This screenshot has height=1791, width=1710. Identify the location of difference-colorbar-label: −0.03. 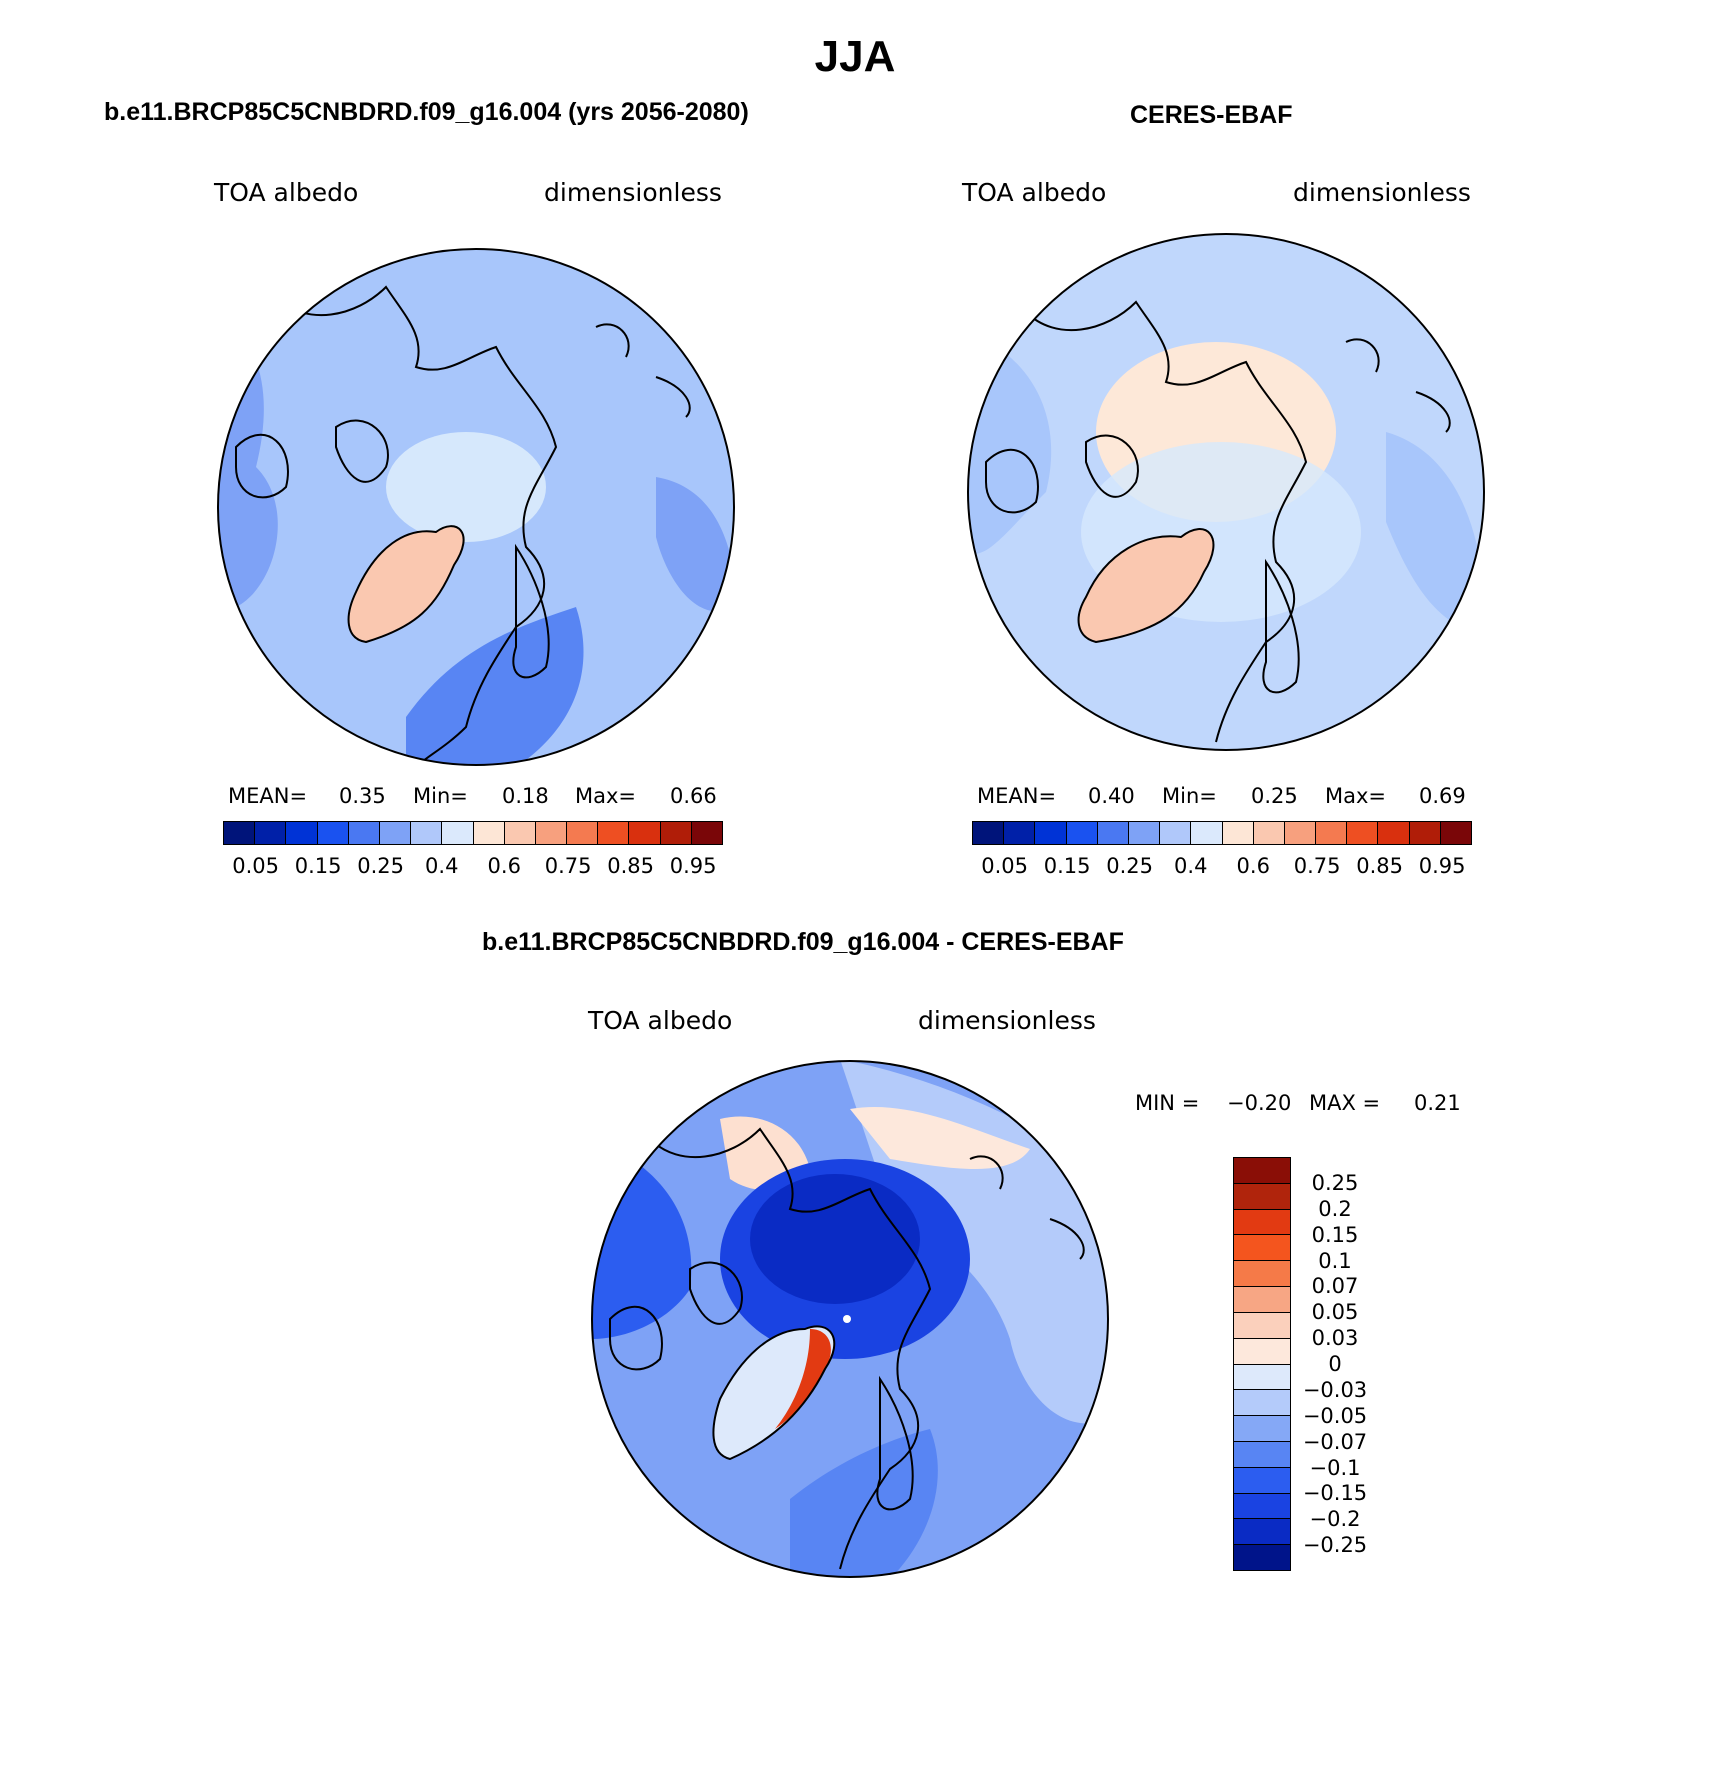
(1335, 1389).